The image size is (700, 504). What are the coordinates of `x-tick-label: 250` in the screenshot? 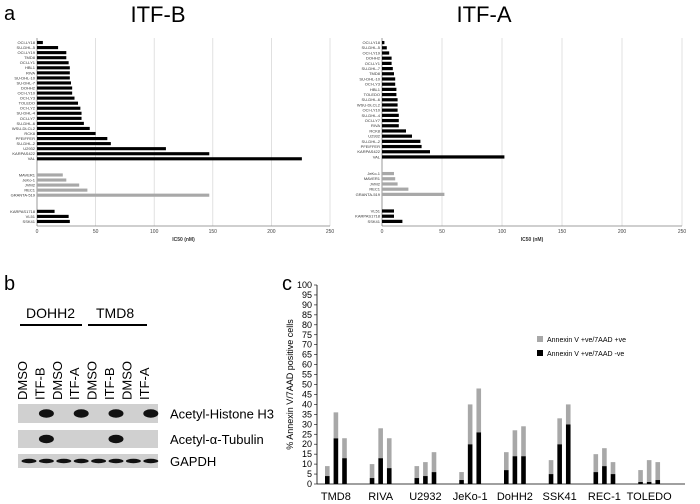 It's located at (682, 232).